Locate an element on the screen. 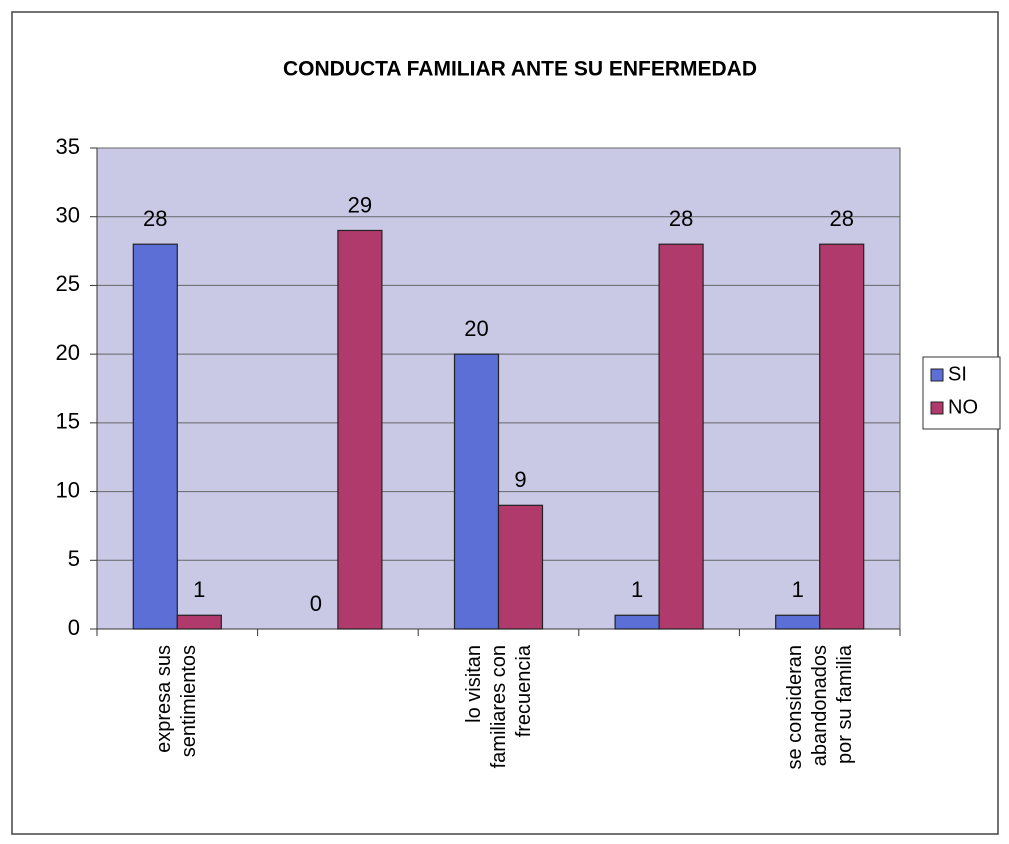 The height and width of the screenshot is (844, 1009). legend-label: SI is located at coordinates (957, 374).